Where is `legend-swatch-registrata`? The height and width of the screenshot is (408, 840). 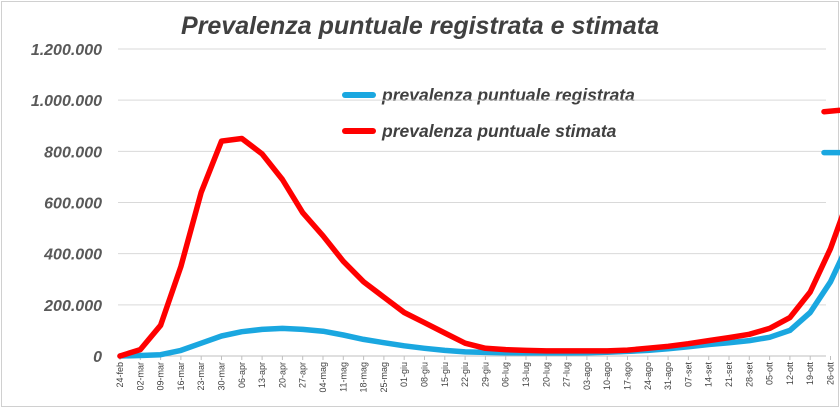 legend-swatch-registrata is located at coordinates (359, 95).